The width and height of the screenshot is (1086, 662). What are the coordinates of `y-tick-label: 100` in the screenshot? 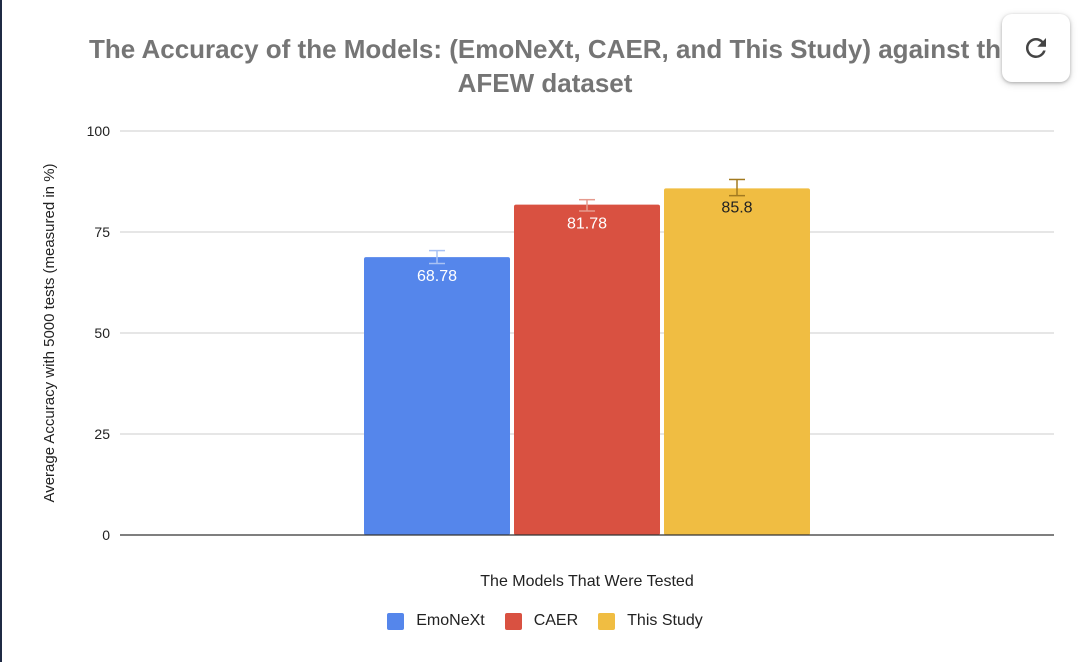 It's located at (99, 131).